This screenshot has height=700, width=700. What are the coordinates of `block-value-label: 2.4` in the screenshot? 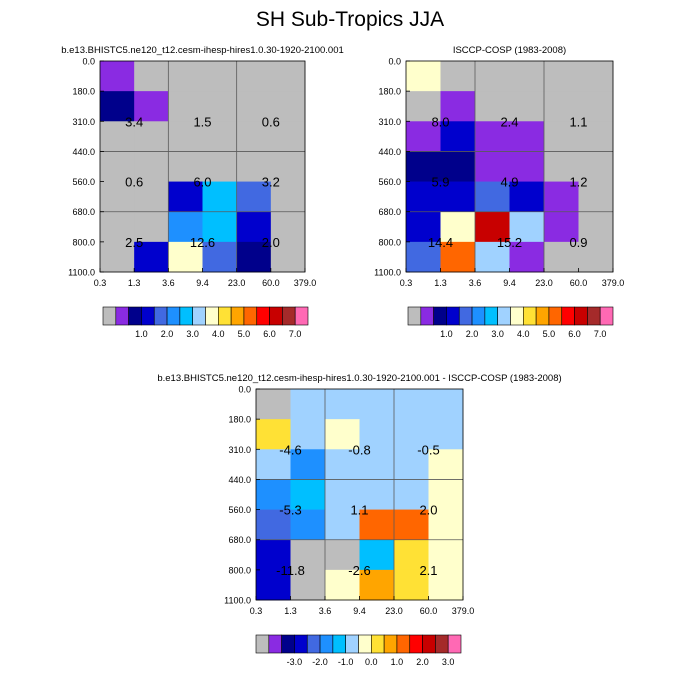 It's located at (509, 121).